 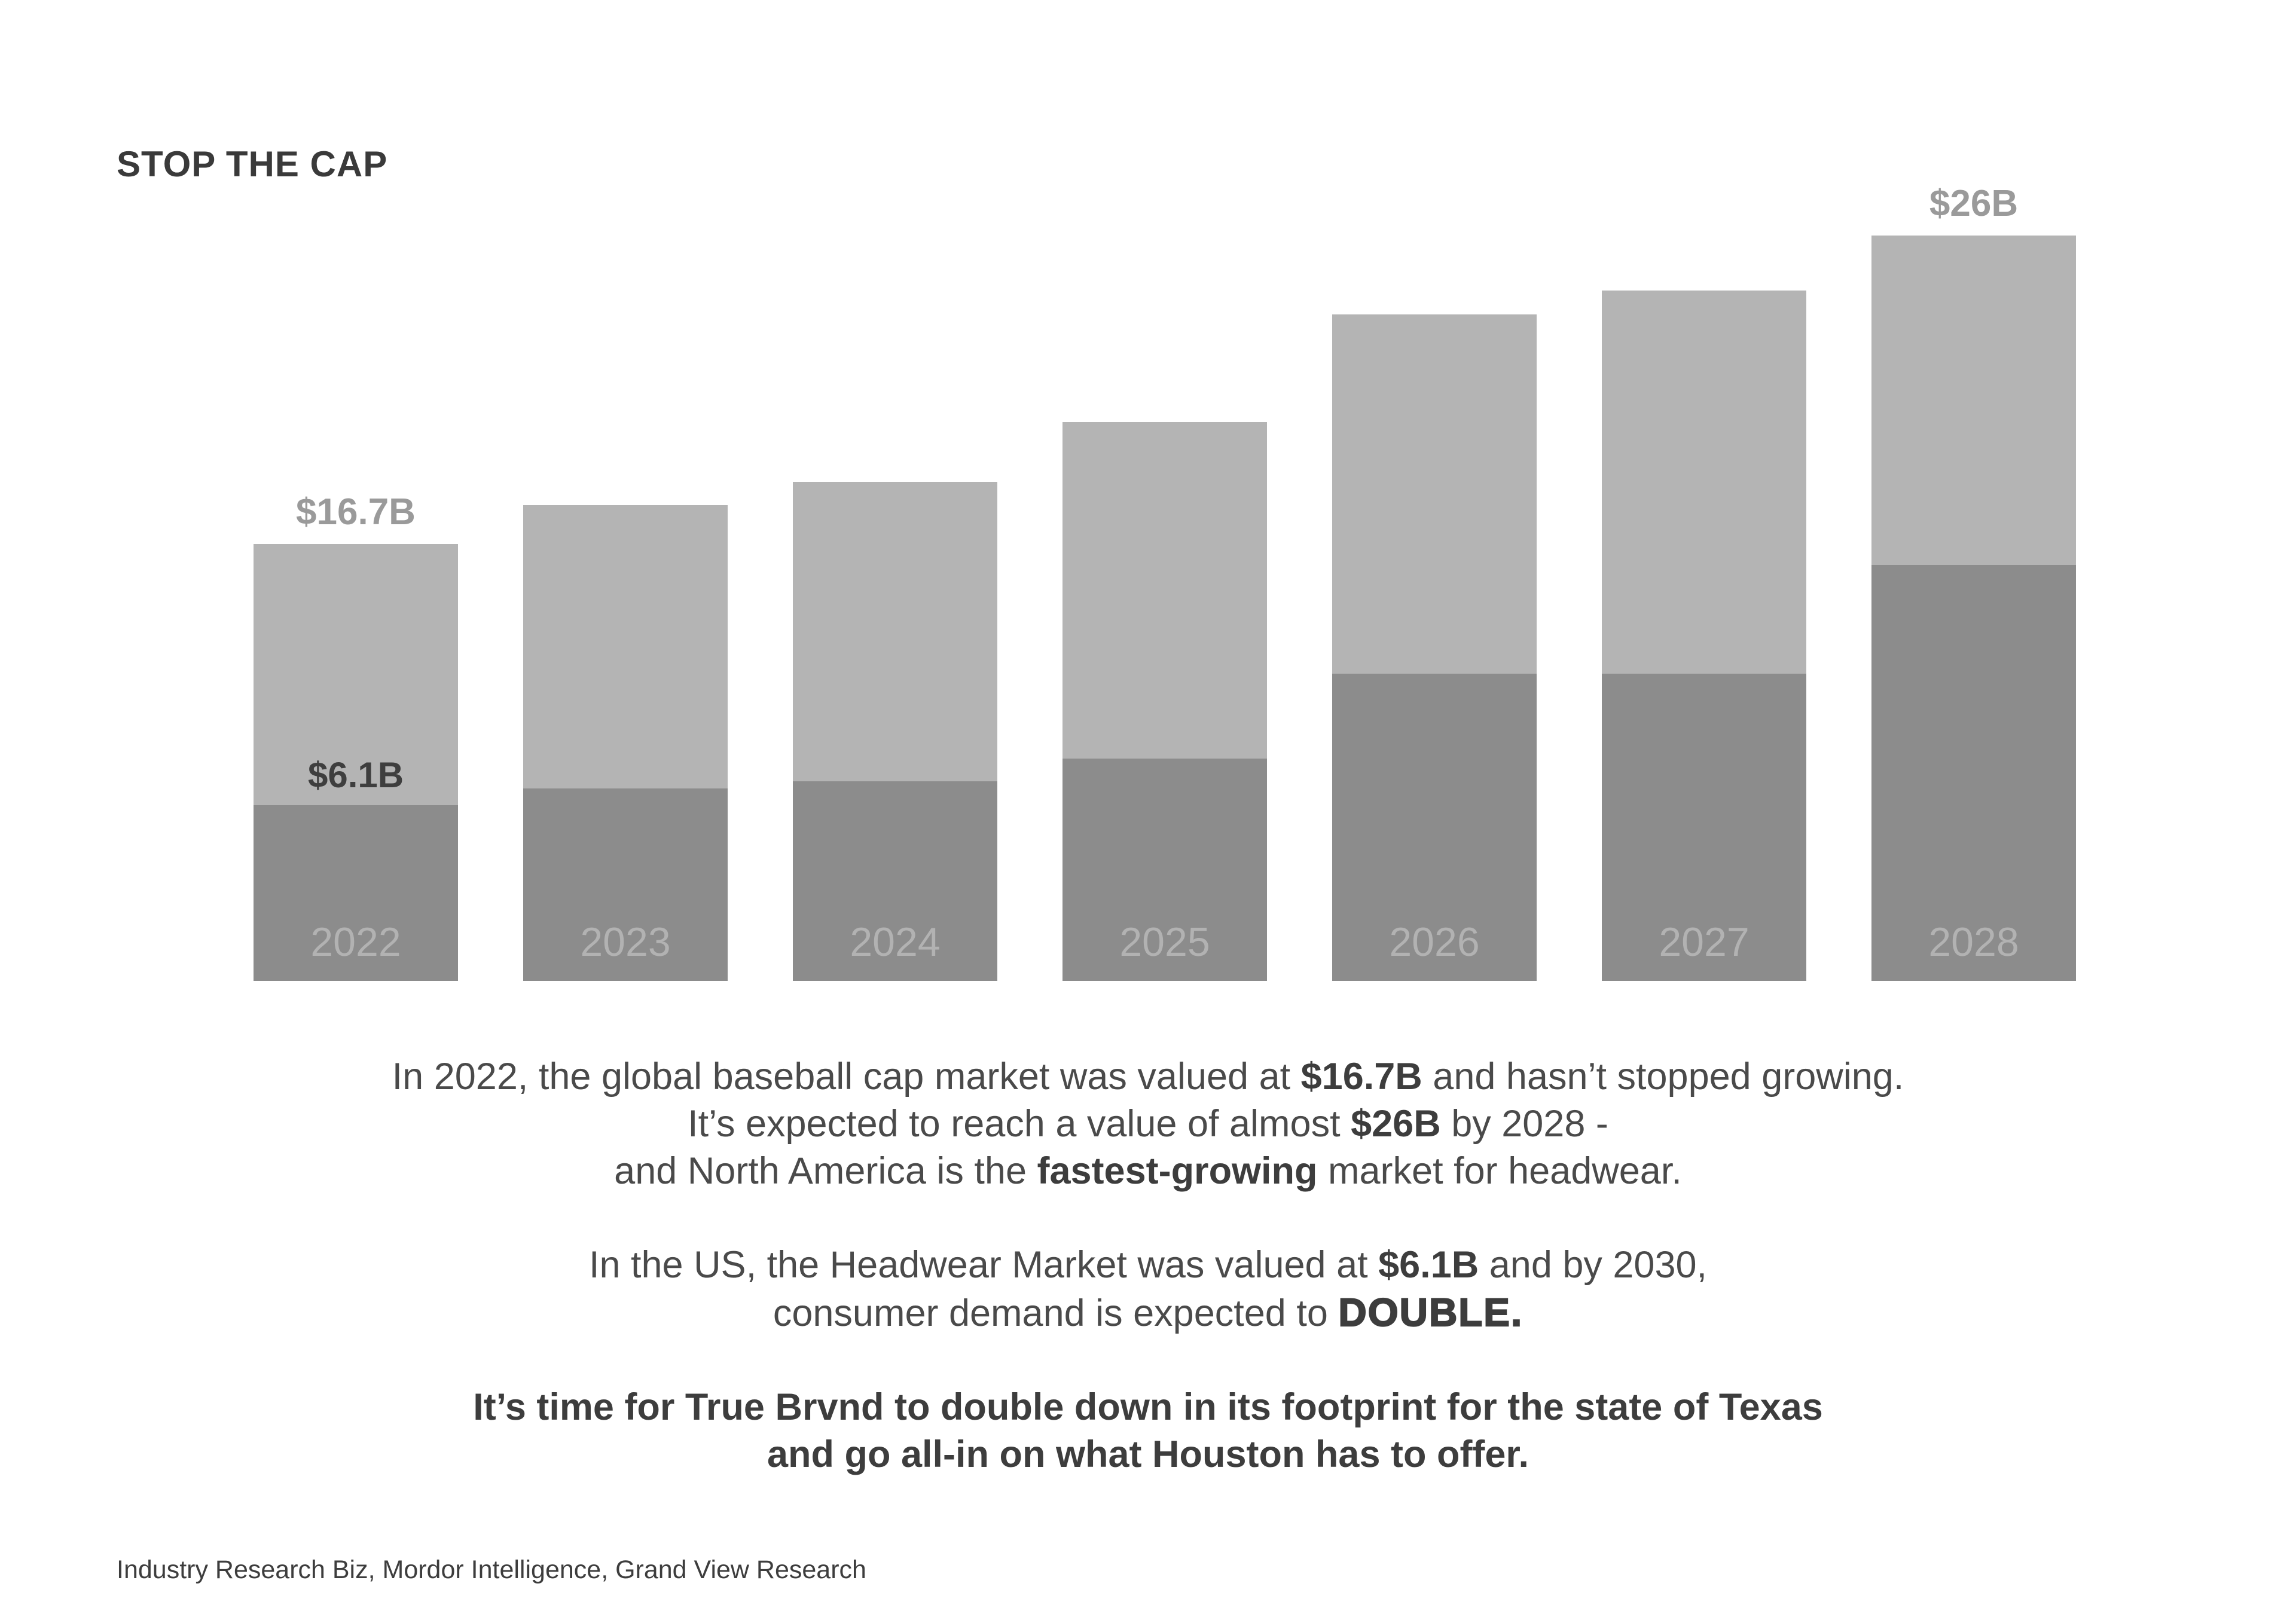 I want to click on bar-year-label: 2022, so click(x=355, y=942).